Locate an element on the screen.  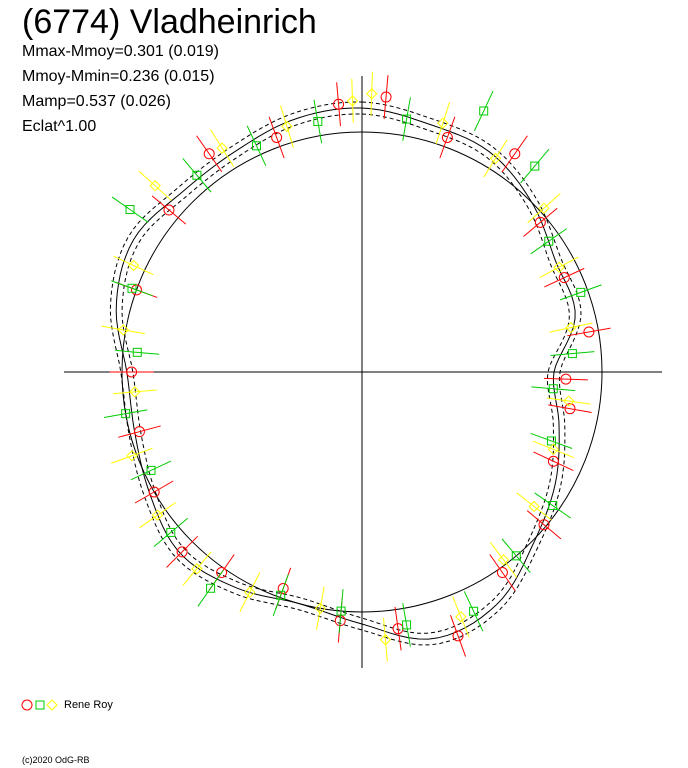
stat-mamp: Mamp=0.537 (0.026) is located at coordinates (96, 101).